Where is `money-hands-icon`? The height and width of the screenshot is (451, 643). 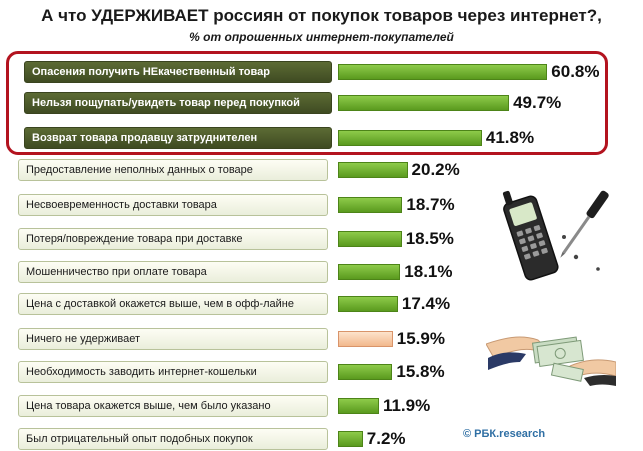
money-hands-icon is located at coordinates (551, 361).